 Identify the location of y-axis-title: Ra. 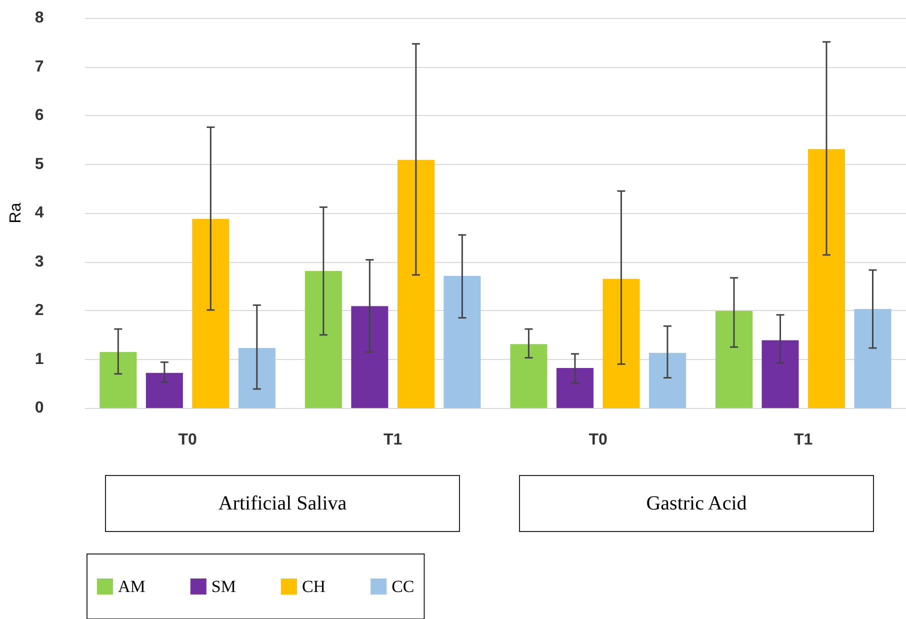
(16, 213).